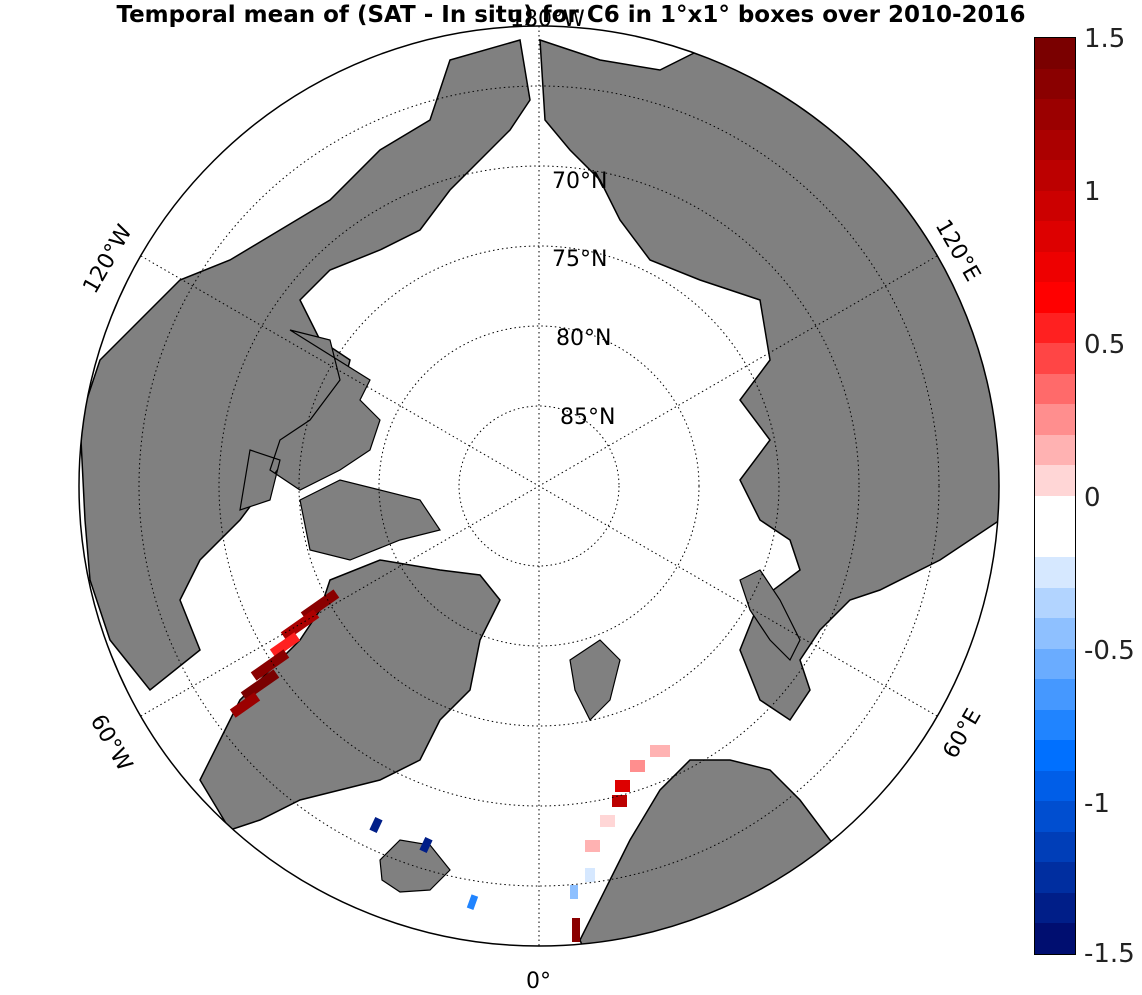 This screenshot has width=1142, height=995. I want to click on colorbar-tick-1.5: 1.5, so click(1105, 39).